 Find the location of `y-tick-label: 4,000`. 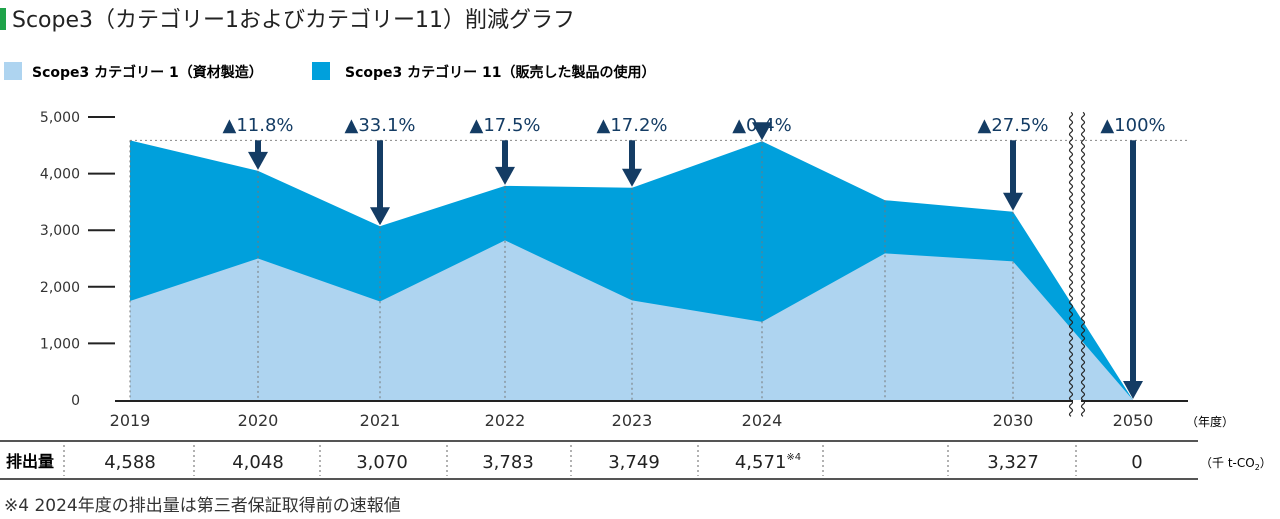

y-tick-label: 4,000 is located at coordinates (60, 175).